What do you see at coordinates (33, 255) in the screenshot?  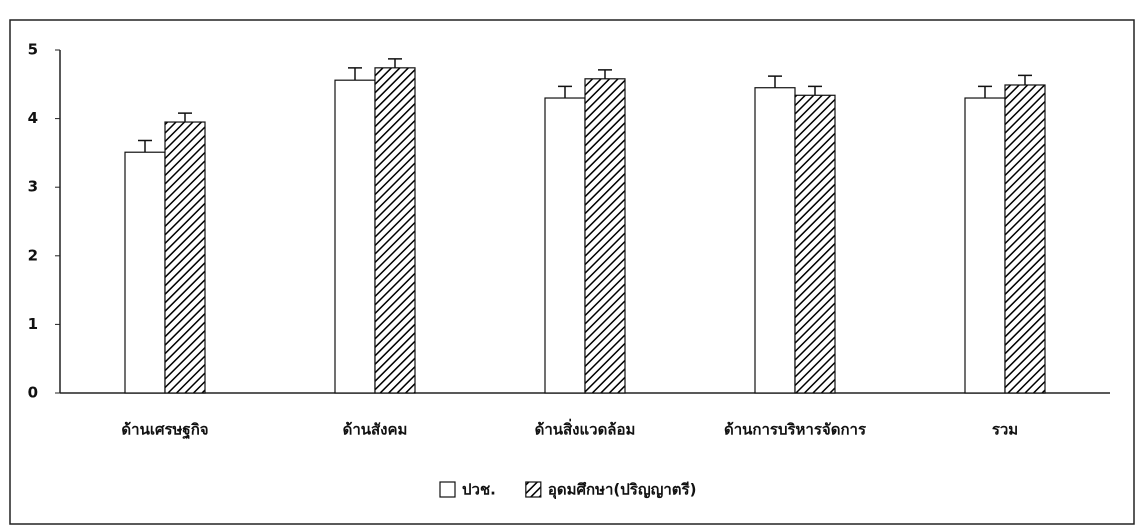 I see `y-tick-label: 2` at bounding box center [33, 255].